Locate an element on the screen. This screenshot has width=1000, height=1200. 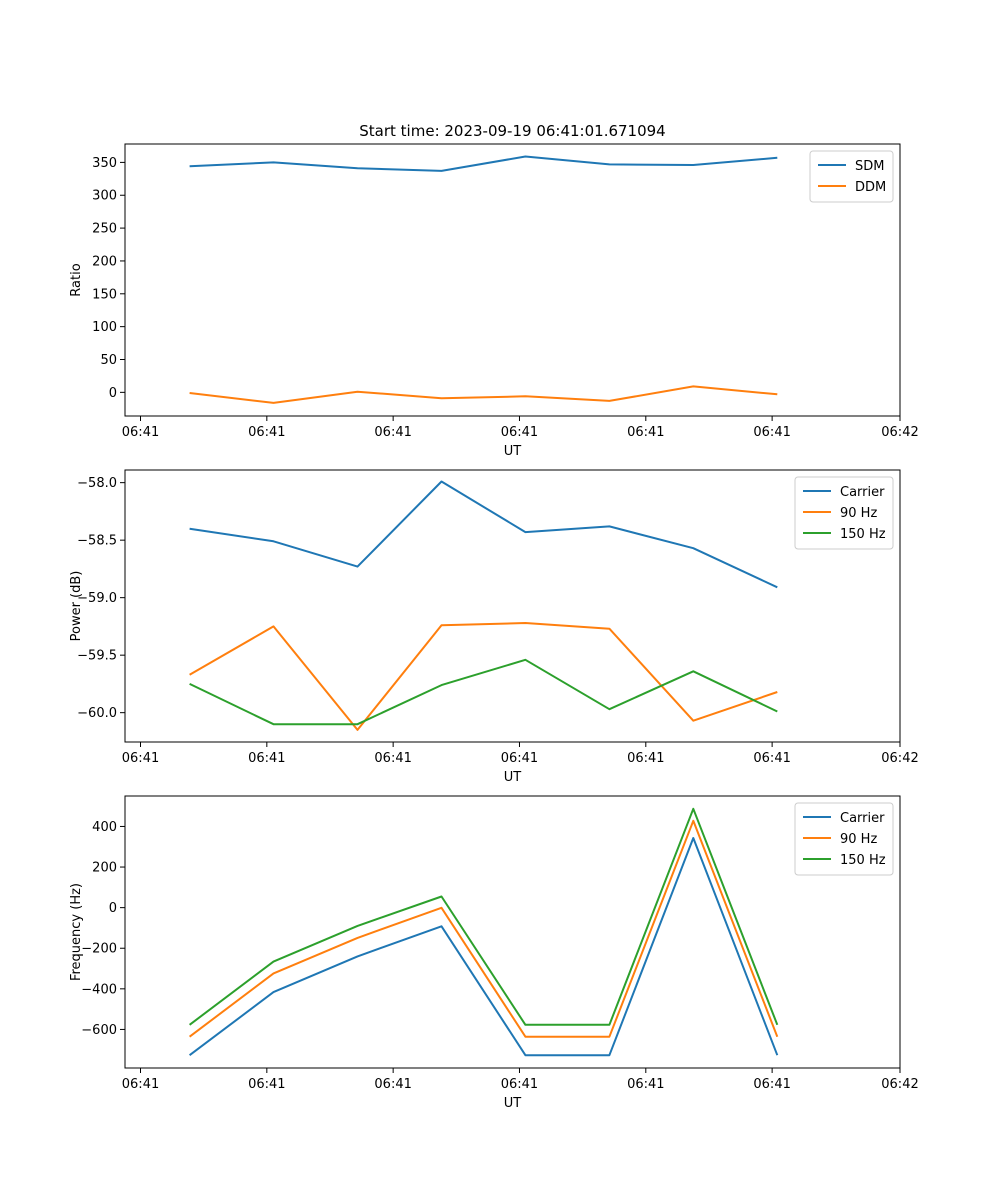
y-tick-label: −60.0 is located at coordinates (97, 713).